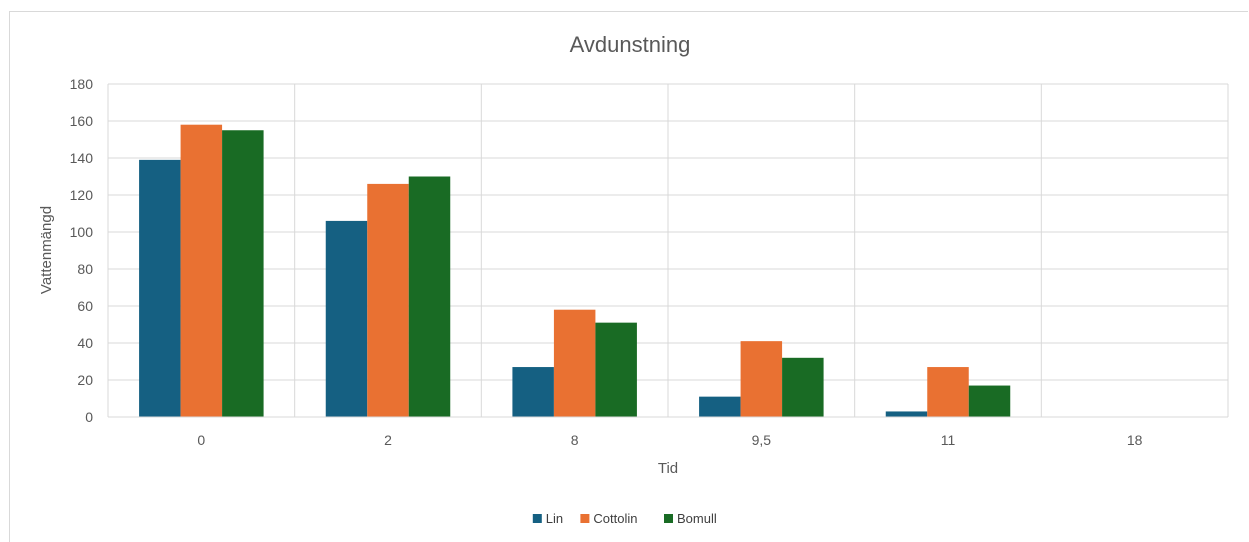 Image resolution: width=1249 pixels, height=542 pixels. What do you see at coordinates (668, 468) in the screenshot?
I see `x-axis-label: Tid` at bounding box center [668, 468].